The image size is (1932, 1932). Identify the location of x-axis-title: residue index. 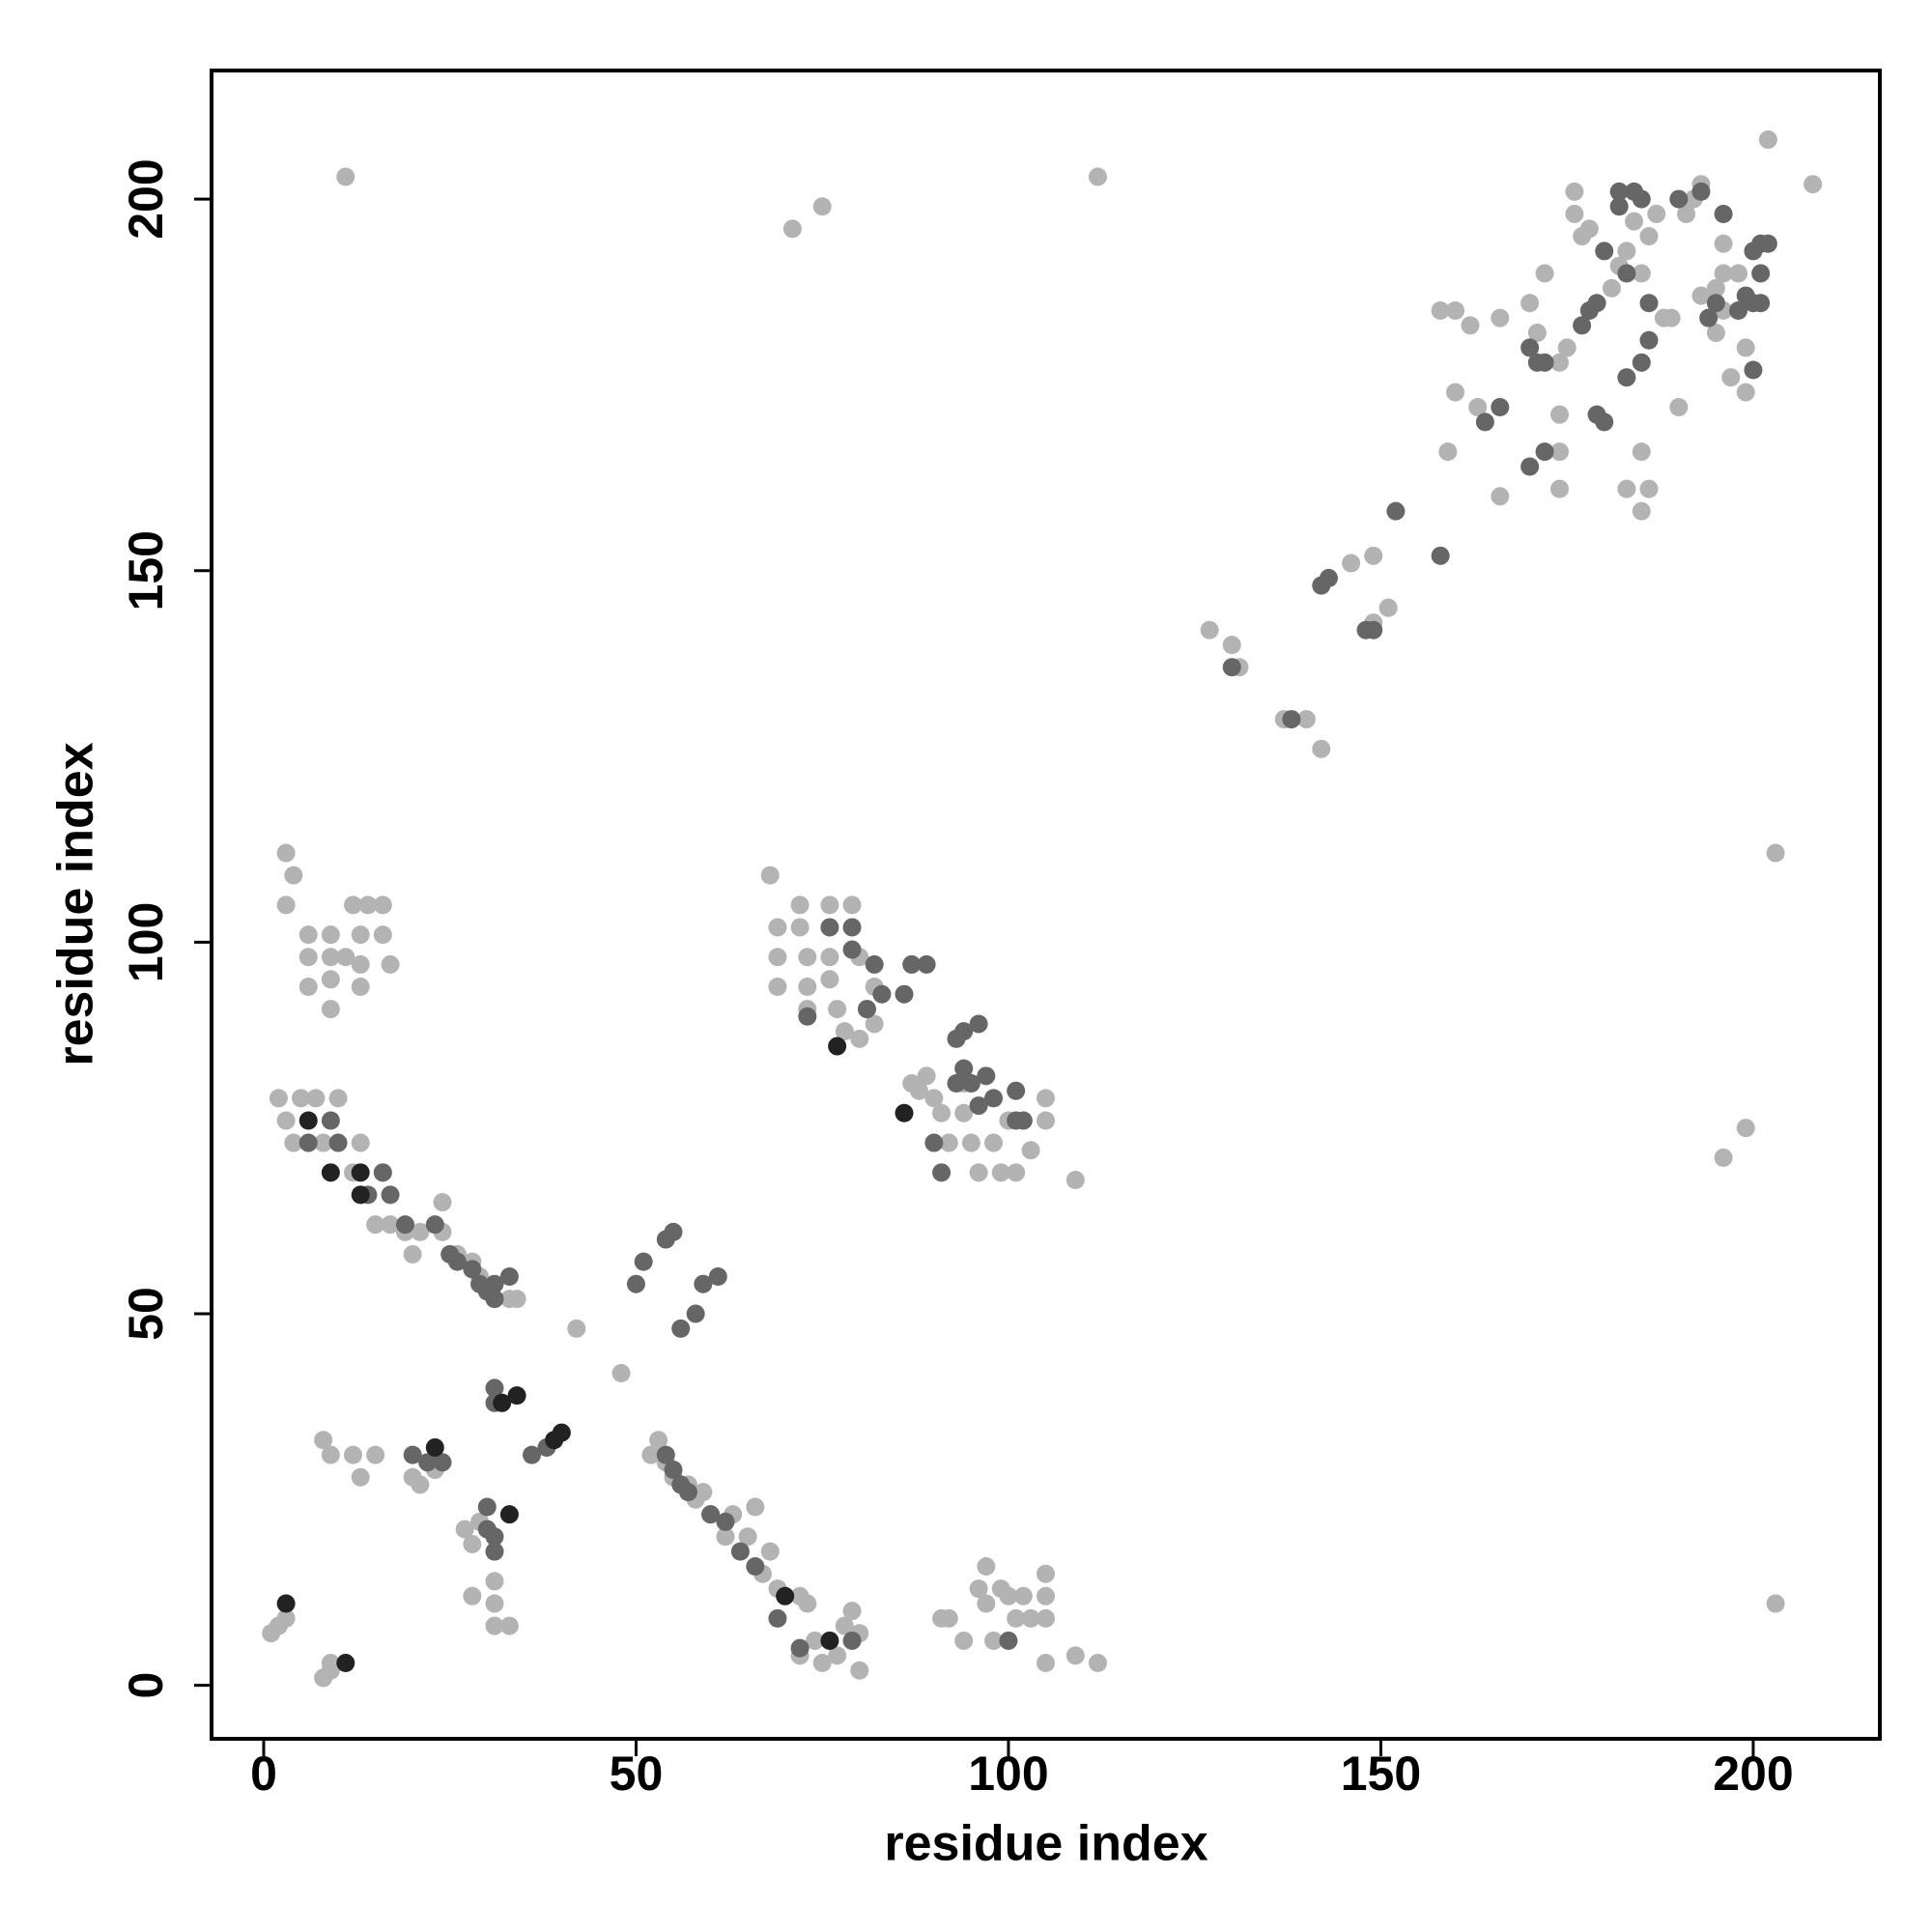
(1046, 1844).